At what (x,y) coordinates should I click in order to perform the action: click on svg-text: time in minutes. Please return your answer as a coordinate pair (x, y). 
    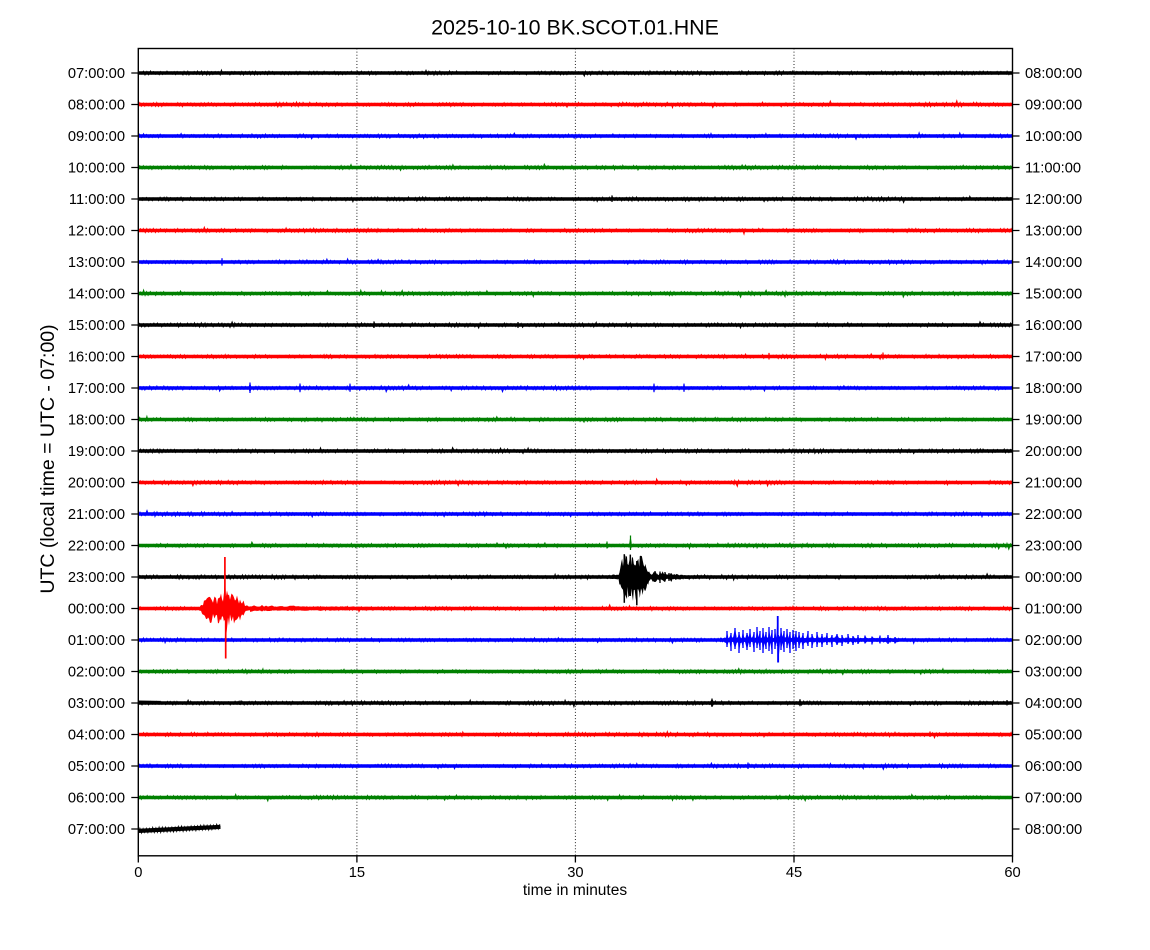
    Looking at the image, I should click on (575, 890).